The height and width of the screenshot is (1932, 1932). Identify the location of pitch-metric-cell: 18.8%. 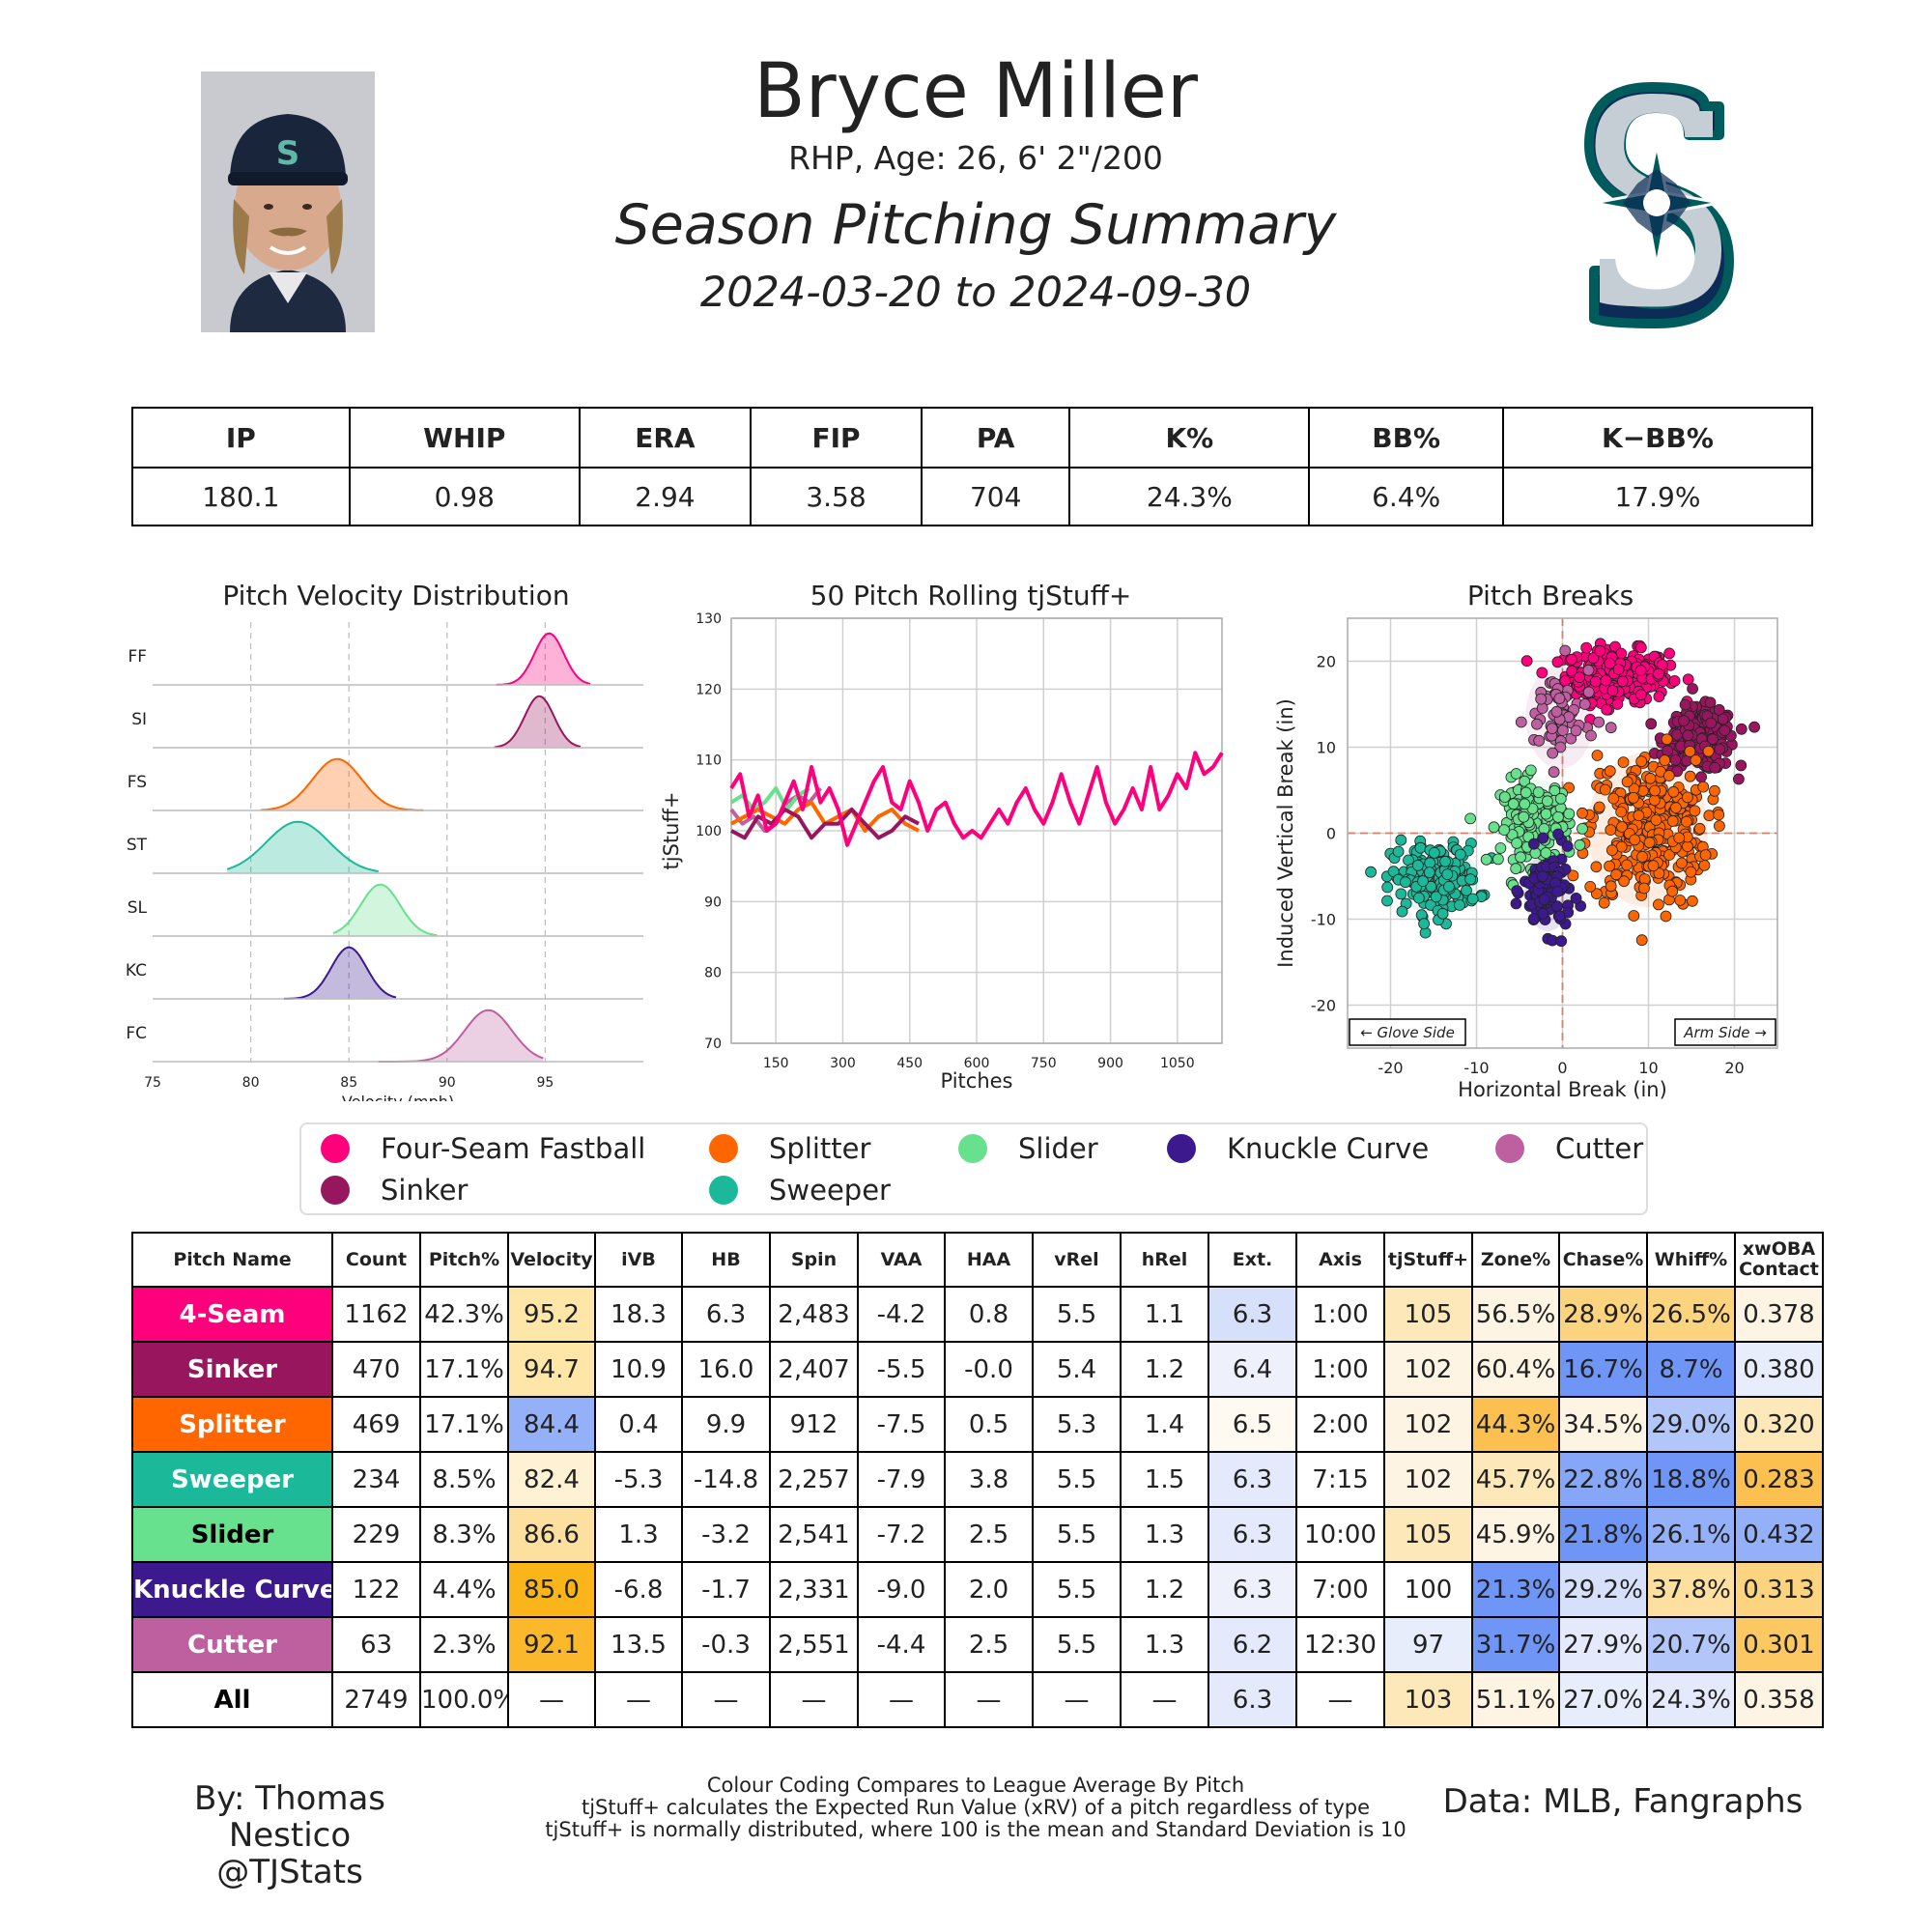
(1691, 1479).